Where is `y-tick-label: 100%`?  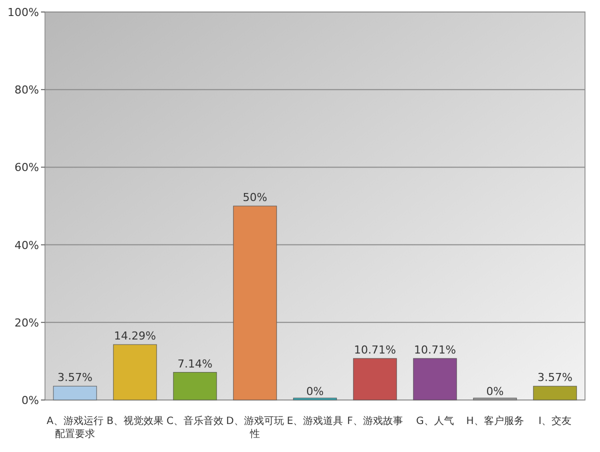
y-tick-label: 100% is located at coordinates (23, 12).